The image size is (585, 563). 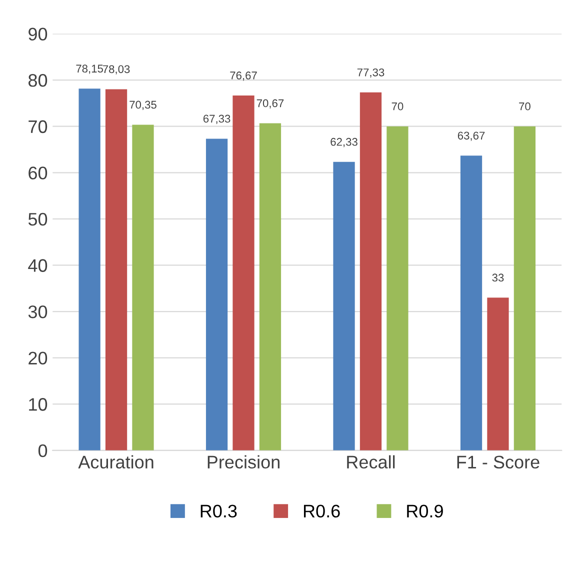 What do you see at coordinates (371, 462) in the screenshot?
I see `x-tick-label: Recall` at bounding box center [371, 462].